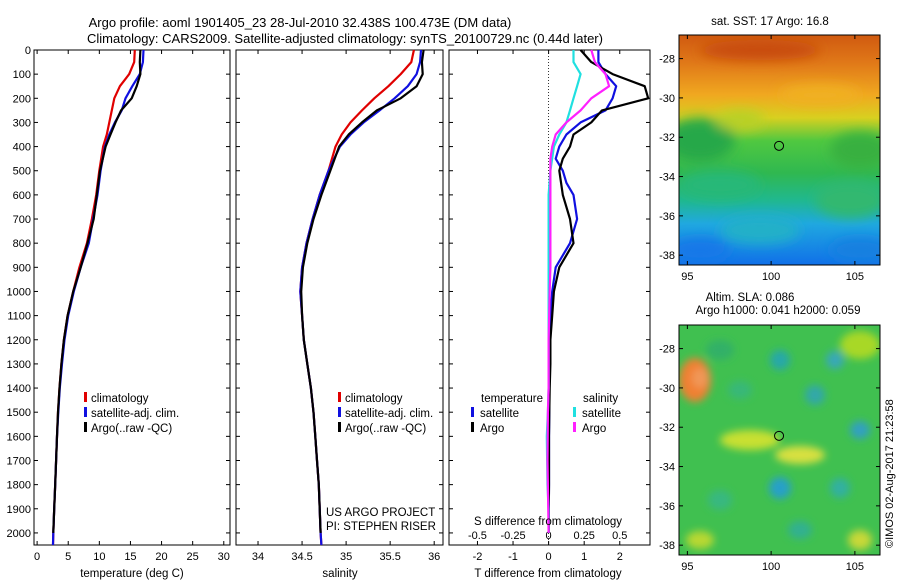 This screenshot has width=900, height=580. I want to click on x-tick-label: 34, so click(258, 557).